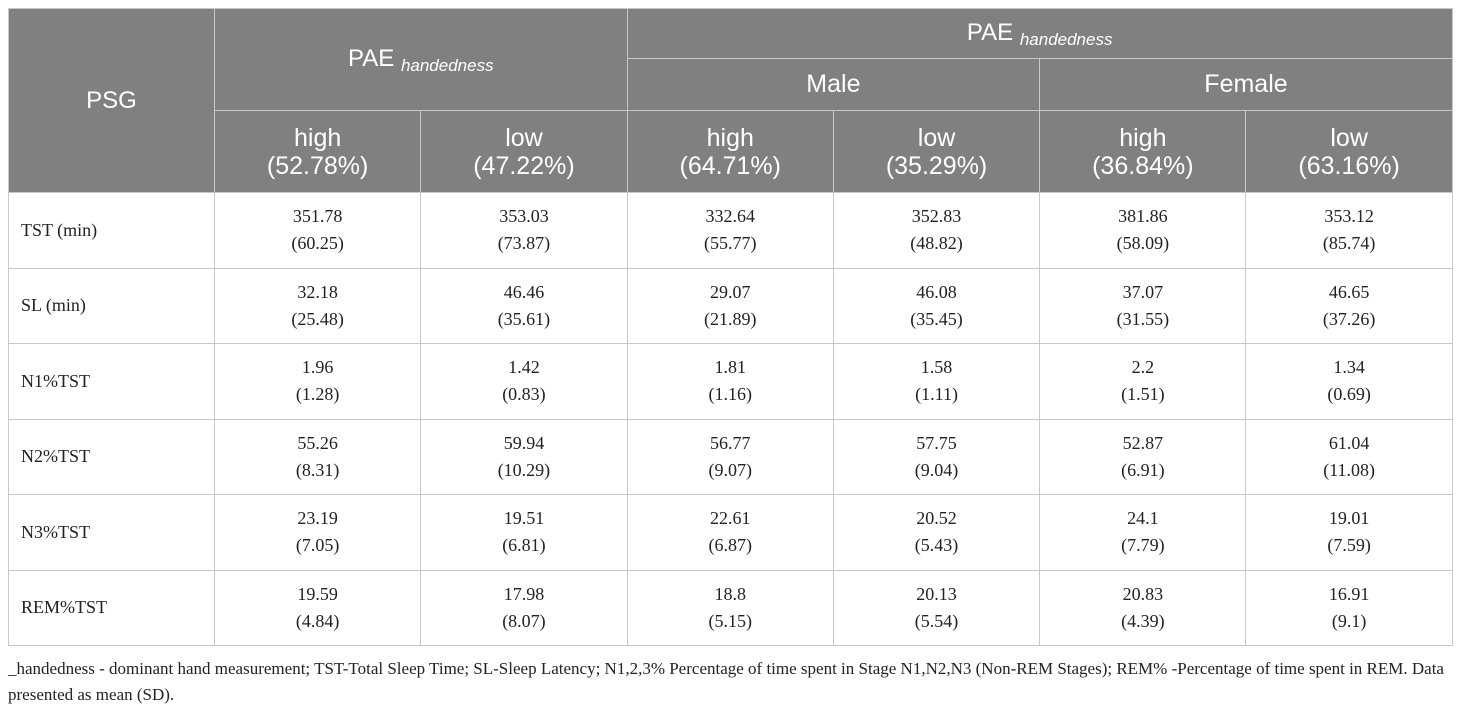  I want to click on row-label: SL (min), so click(111, 305).